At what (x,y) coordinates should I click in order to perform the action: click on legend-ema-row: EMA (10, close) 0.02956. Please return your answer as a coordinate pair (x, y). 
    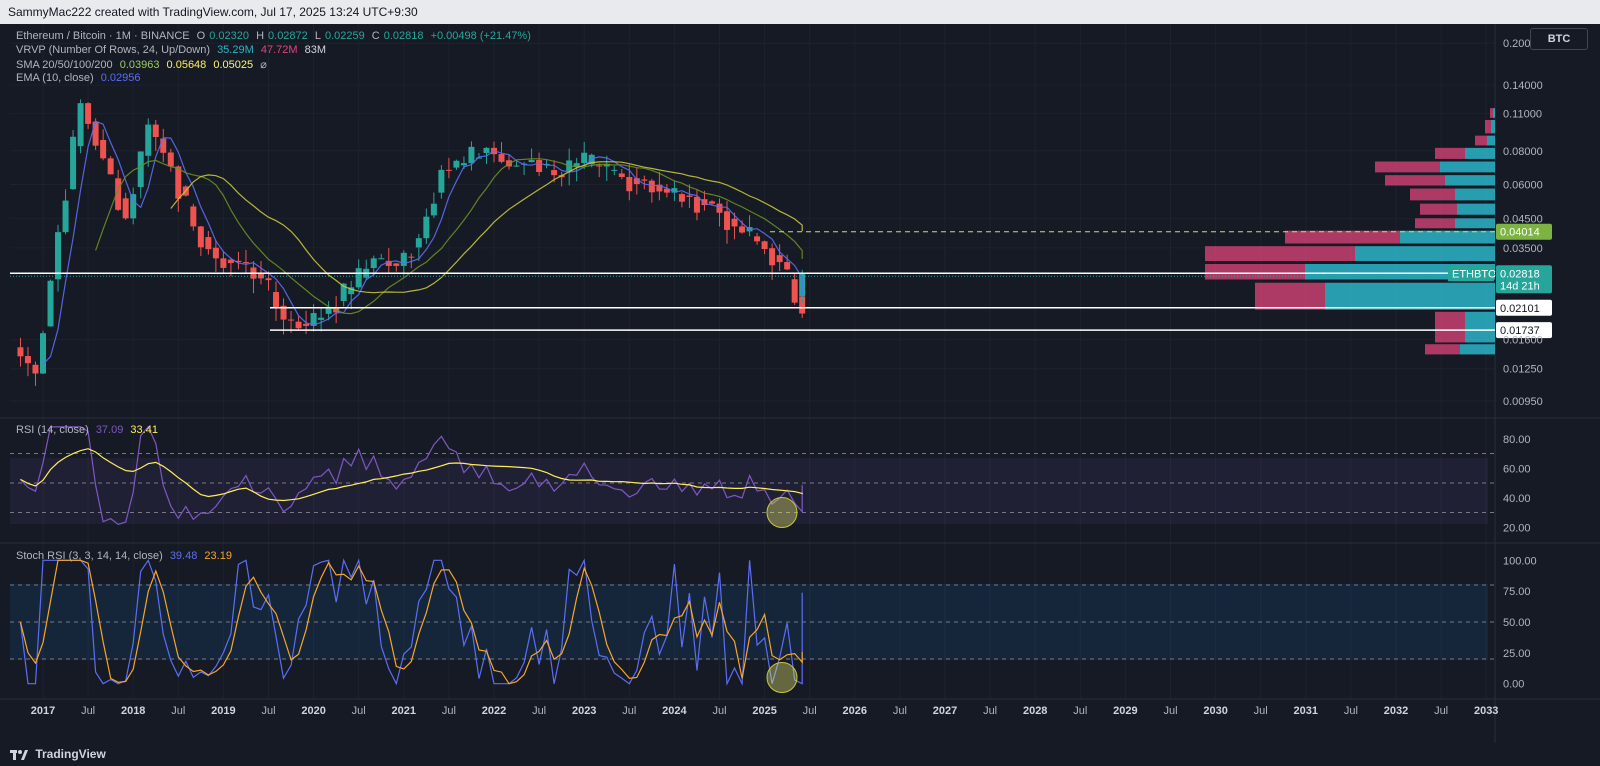
    Looking at the image, I should click on (80, 78).